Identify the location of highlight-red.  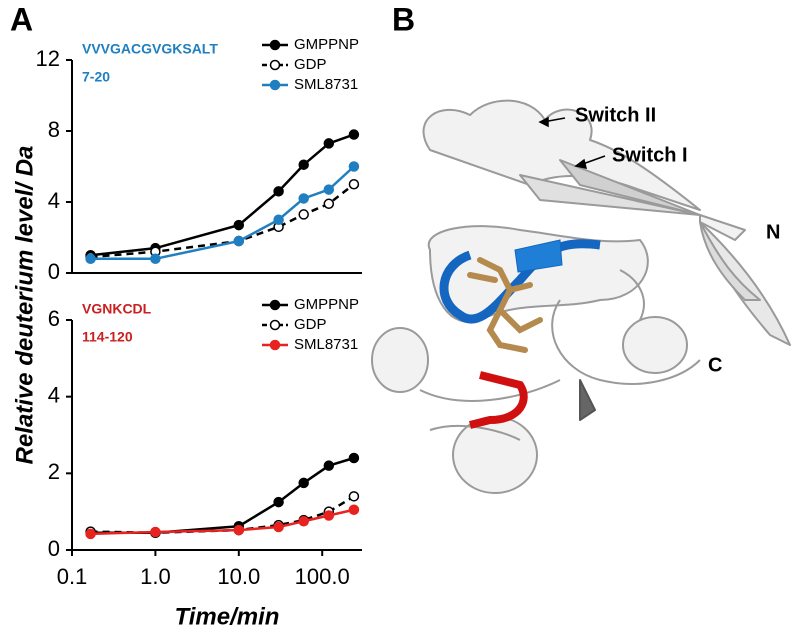
(498, 400).